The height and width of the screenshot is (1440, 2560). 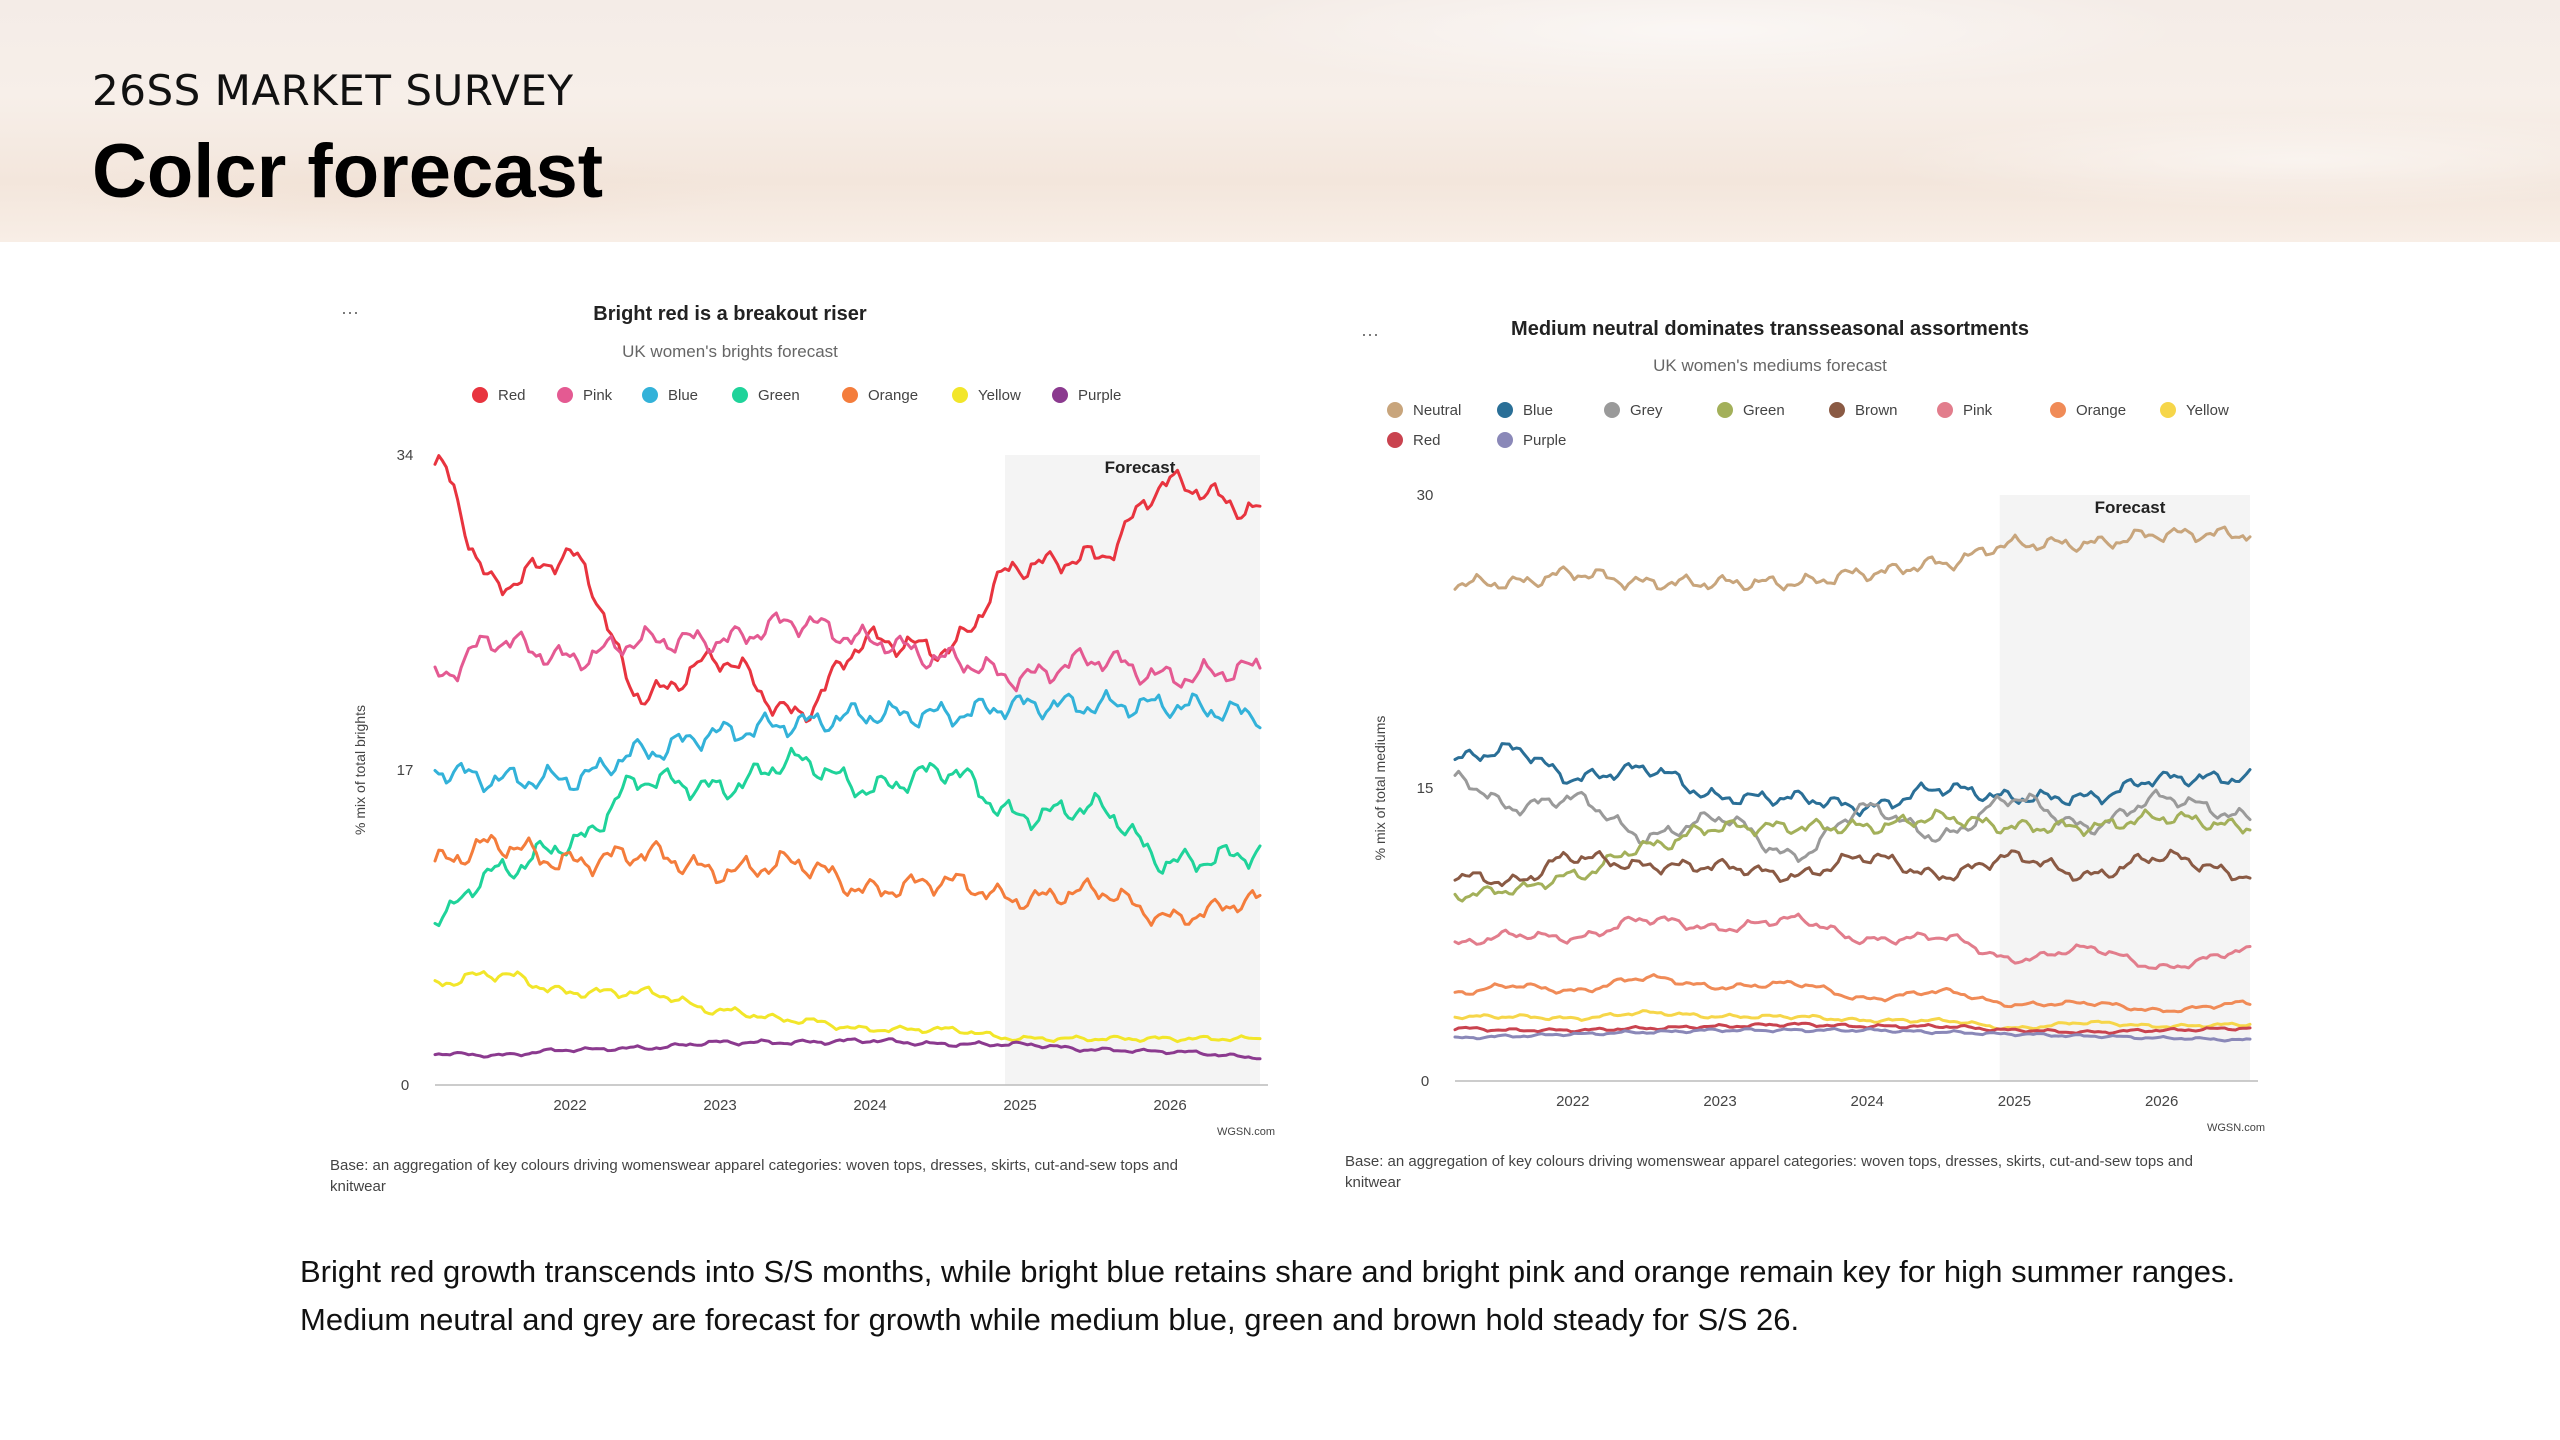 What do you see at coordinates (333, 90) in the screenshot?
I see `survey-label: 26SS MARKET SURVEY` at bounding box center [333, 90].